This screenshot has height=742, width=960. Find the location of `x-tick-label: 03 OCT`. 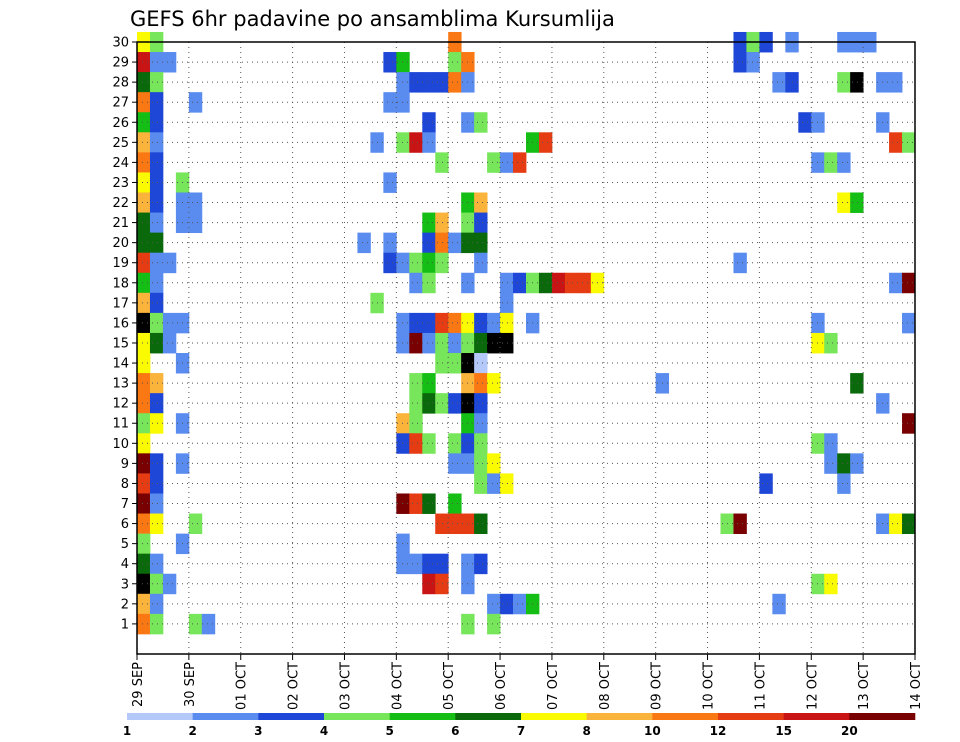

x-tick-label: 03 OCT is located at coordinates (345, 686).